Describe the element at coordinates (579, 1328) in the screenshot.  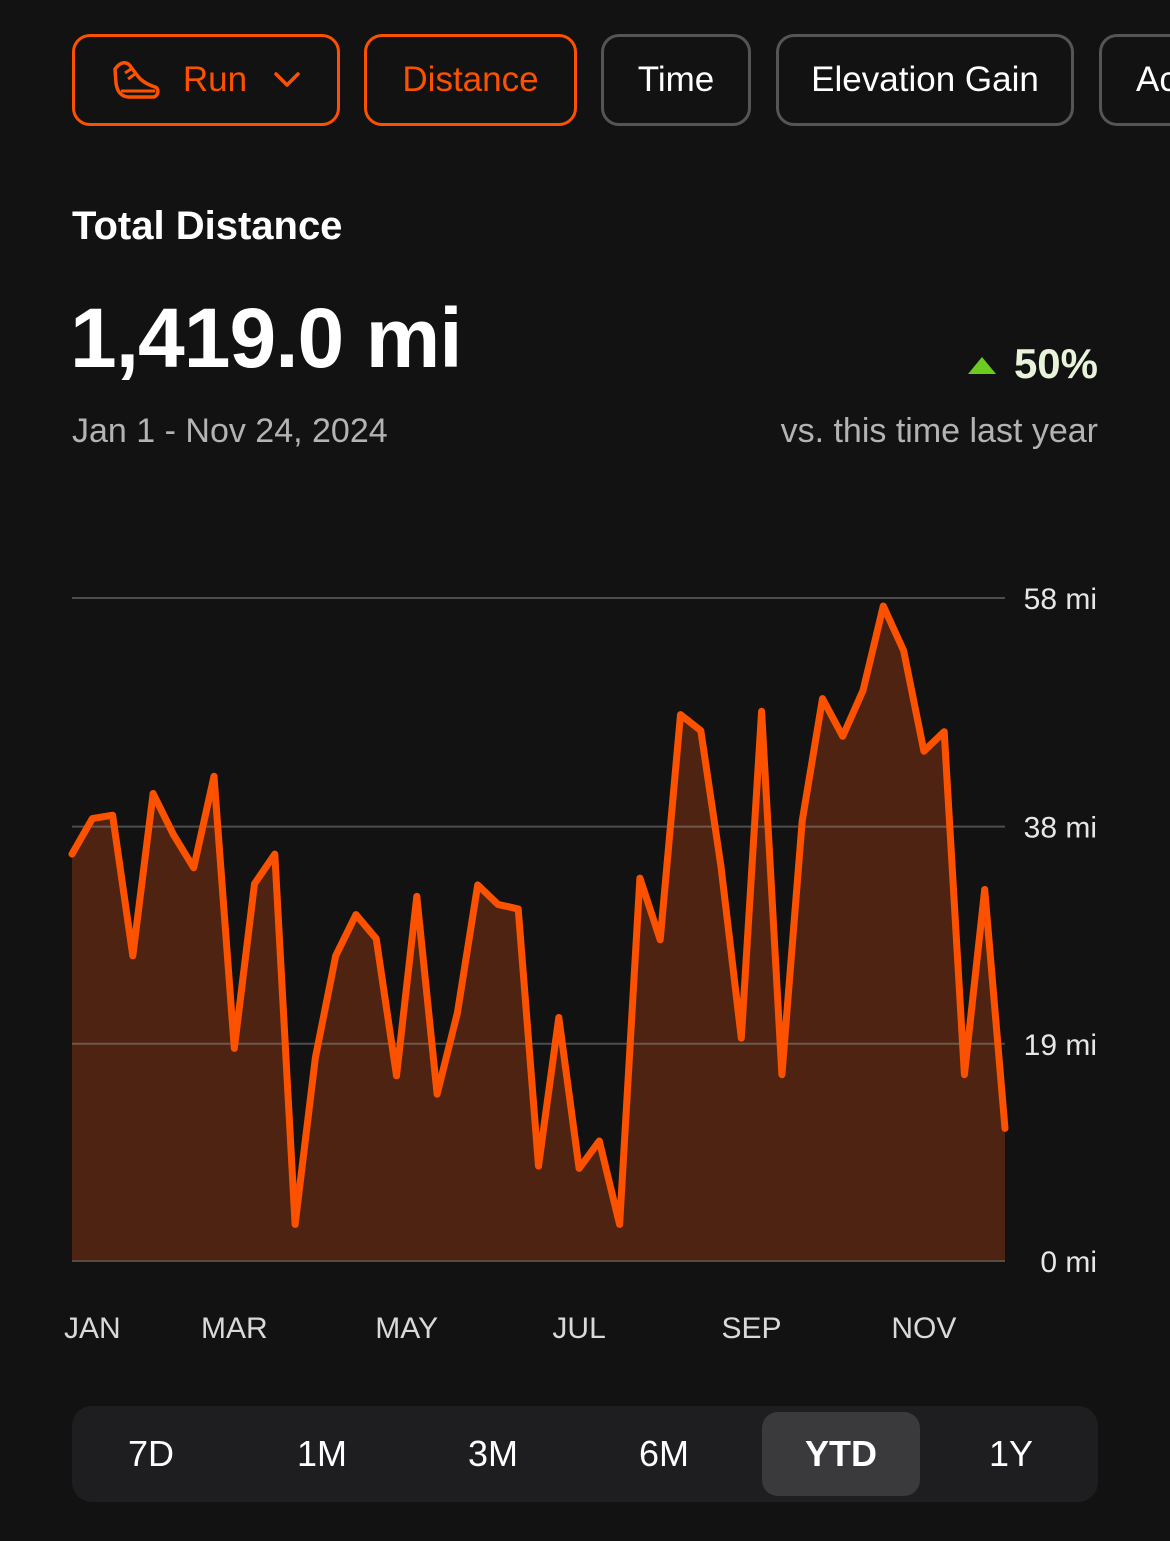
I see `x-tick-label: JUL` at that location.